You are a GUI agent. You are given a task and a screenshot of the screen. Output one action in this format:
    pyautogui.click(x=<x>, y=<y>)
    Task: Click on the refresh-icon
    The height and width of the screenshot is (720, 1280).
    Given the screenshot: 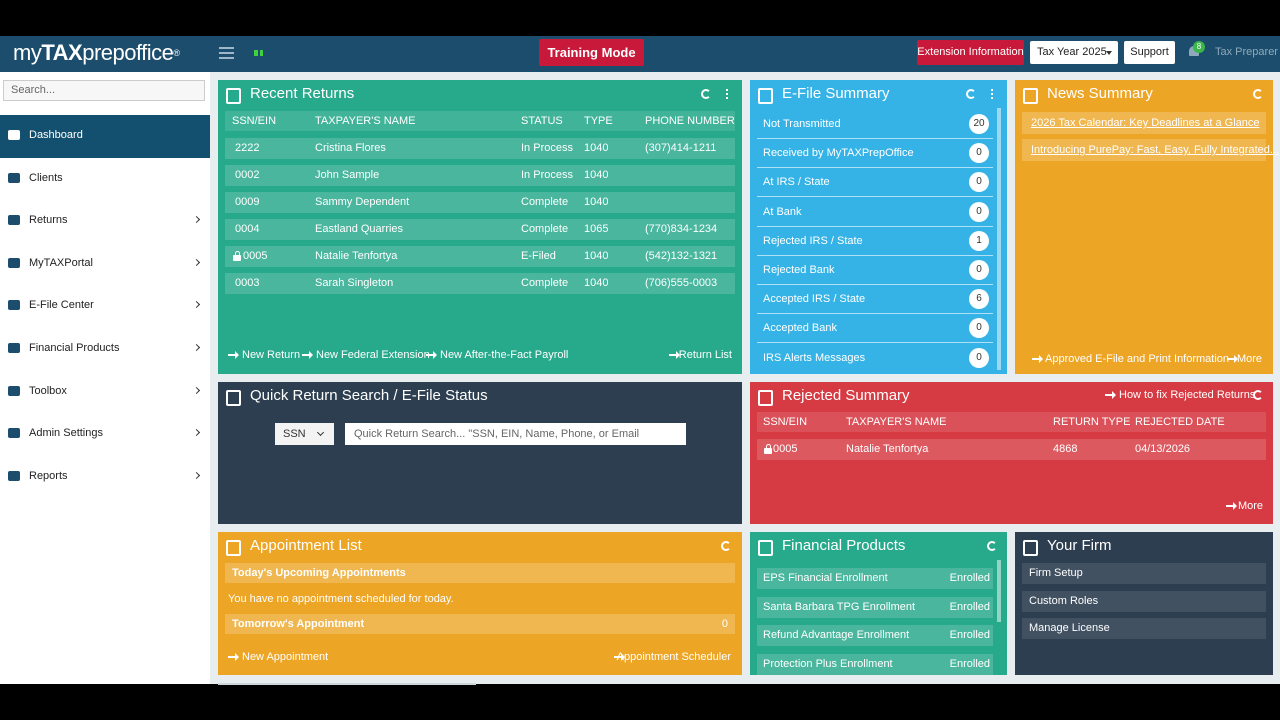 What is the action you would take?
    pyautogui.click(x=992, y=546)
    